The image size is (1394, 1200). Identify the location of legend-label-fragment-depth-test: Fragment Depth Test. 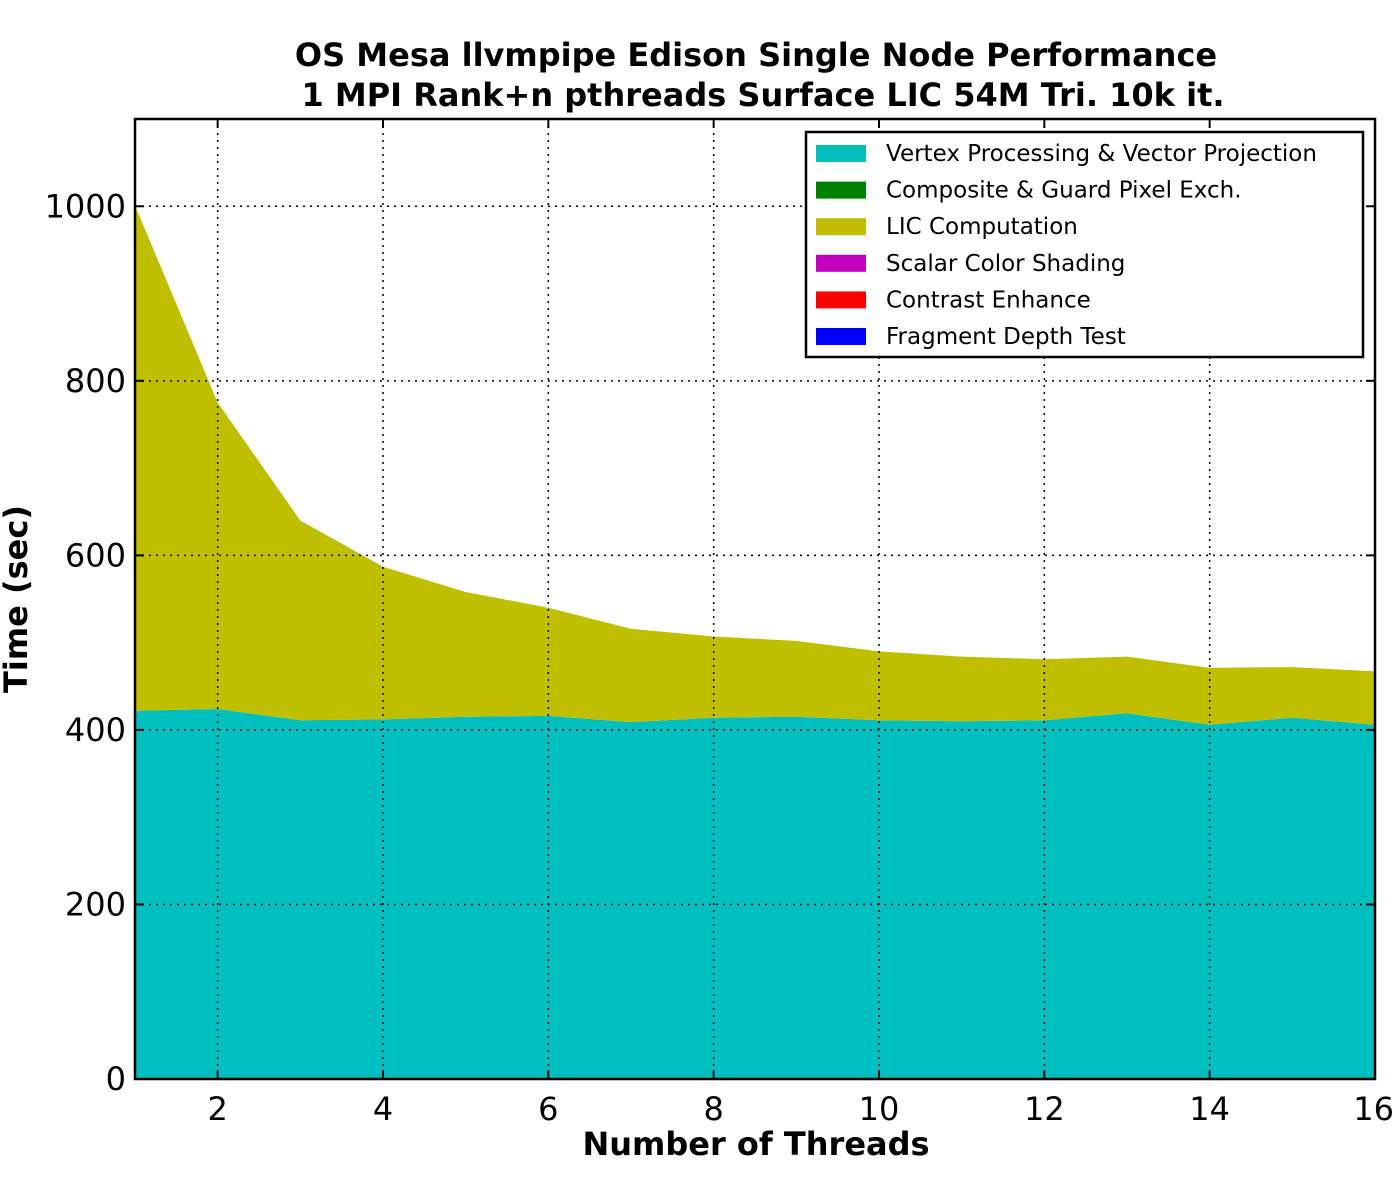
(1006, 337).